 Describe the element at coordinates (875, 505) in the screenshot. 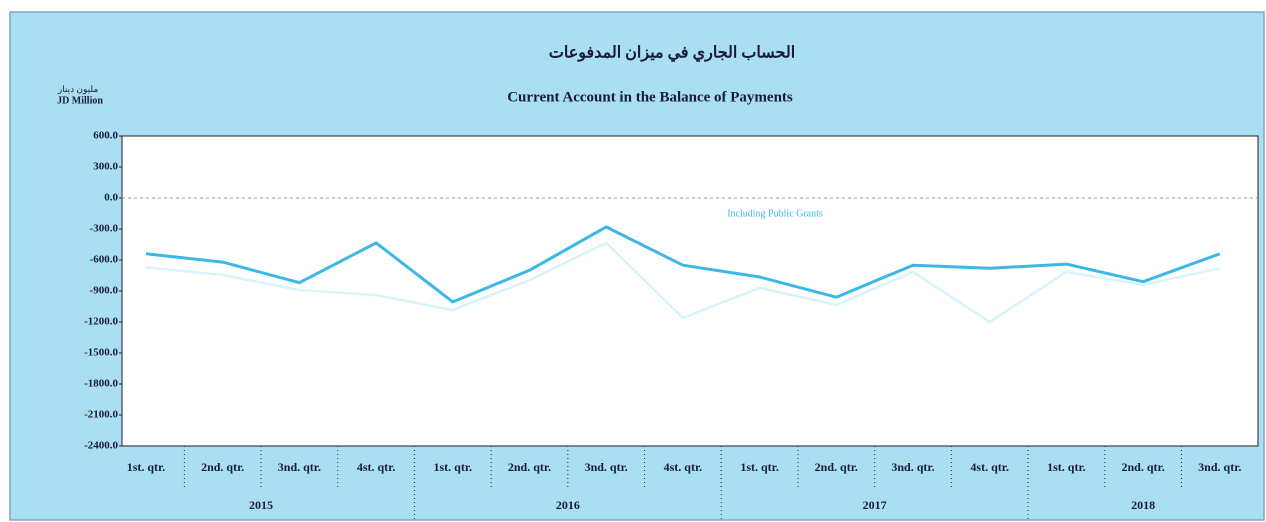

I see `year-label: 2017` at that location.